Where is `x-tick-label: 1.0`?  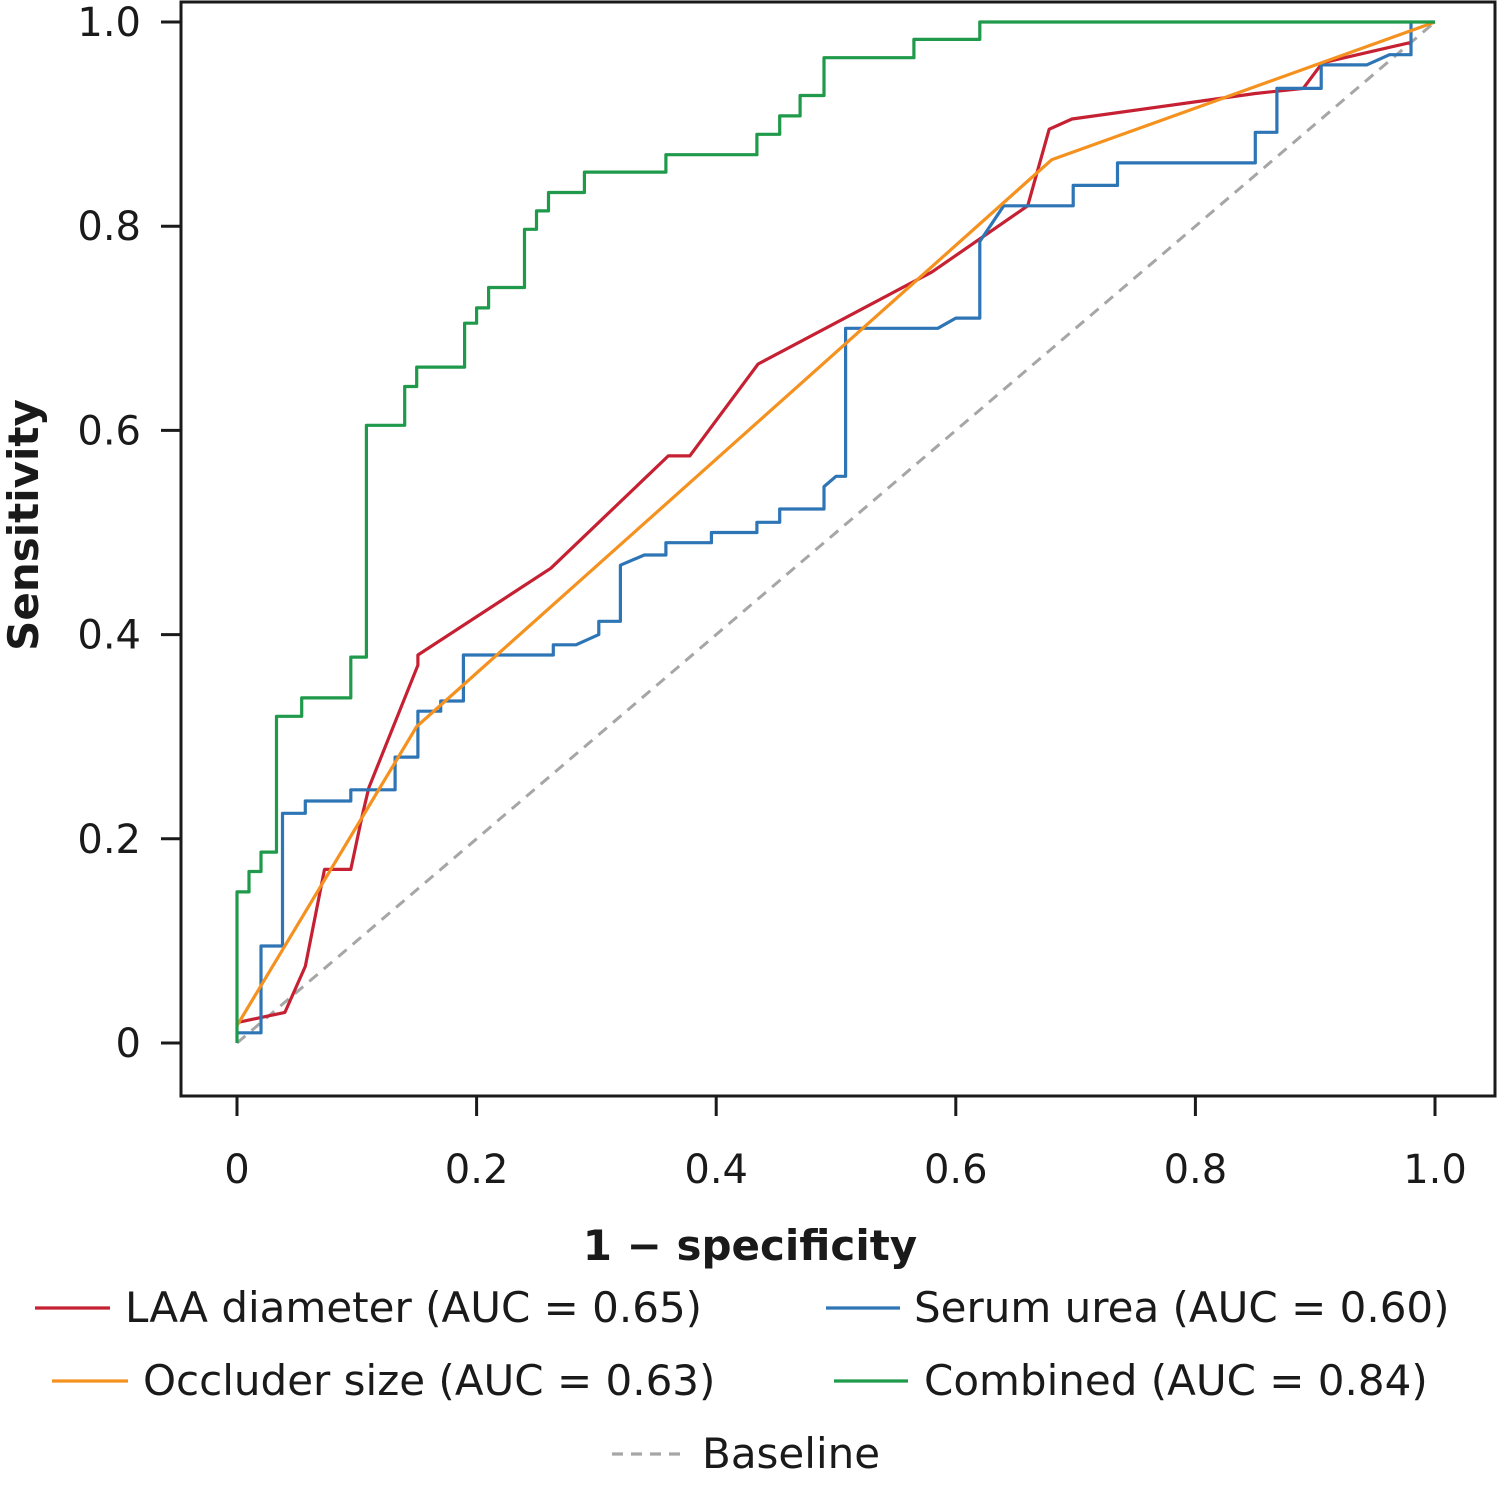
x-tick-label: 1.0 is located at coordinates (1435, 1170).